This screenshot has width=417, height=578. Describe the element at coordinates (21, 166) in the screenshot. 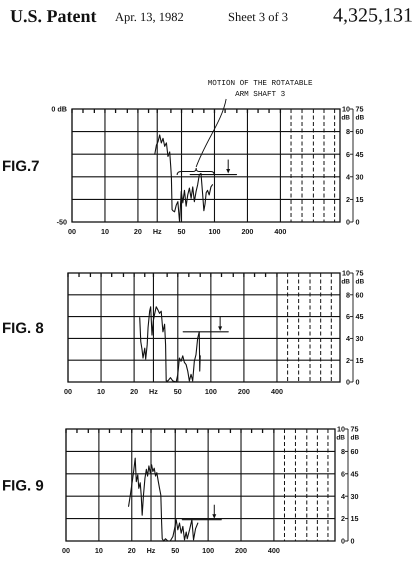

I see `text: FIG.7` at that location.